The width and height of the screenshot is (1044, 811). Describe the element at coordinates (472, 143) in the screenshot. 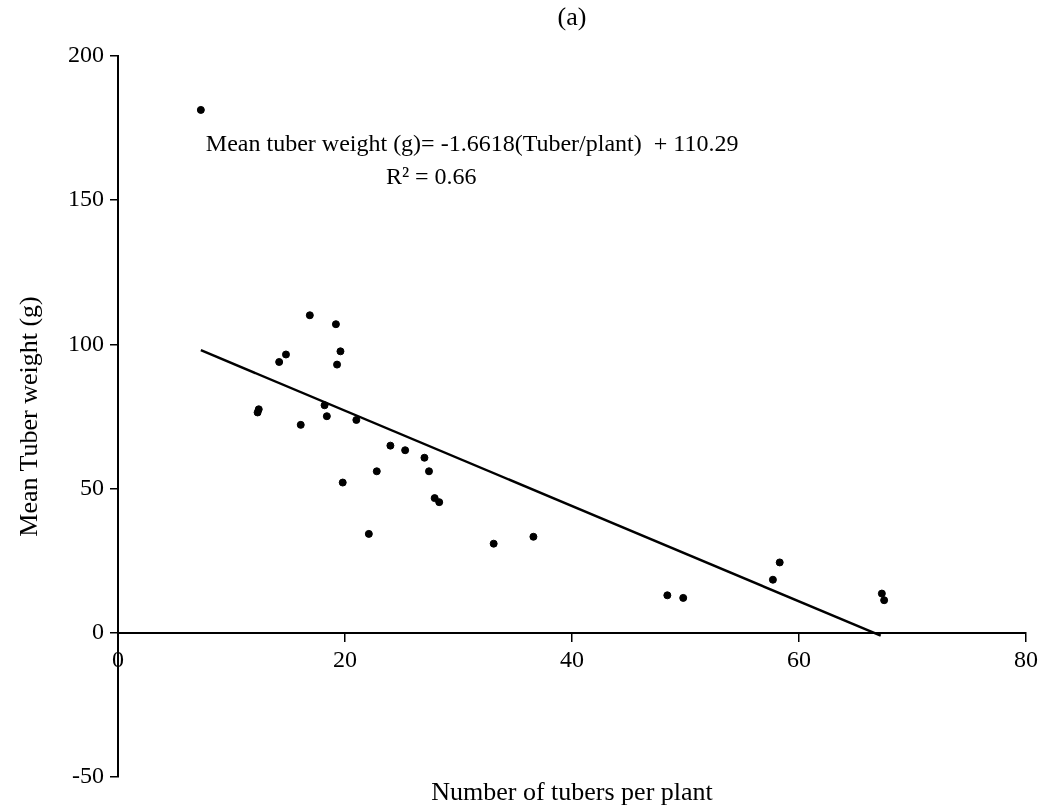

I see `annotation: Mean tuber weight (g)= -1.6618(Tuber/plant) + 110.29` at that location.